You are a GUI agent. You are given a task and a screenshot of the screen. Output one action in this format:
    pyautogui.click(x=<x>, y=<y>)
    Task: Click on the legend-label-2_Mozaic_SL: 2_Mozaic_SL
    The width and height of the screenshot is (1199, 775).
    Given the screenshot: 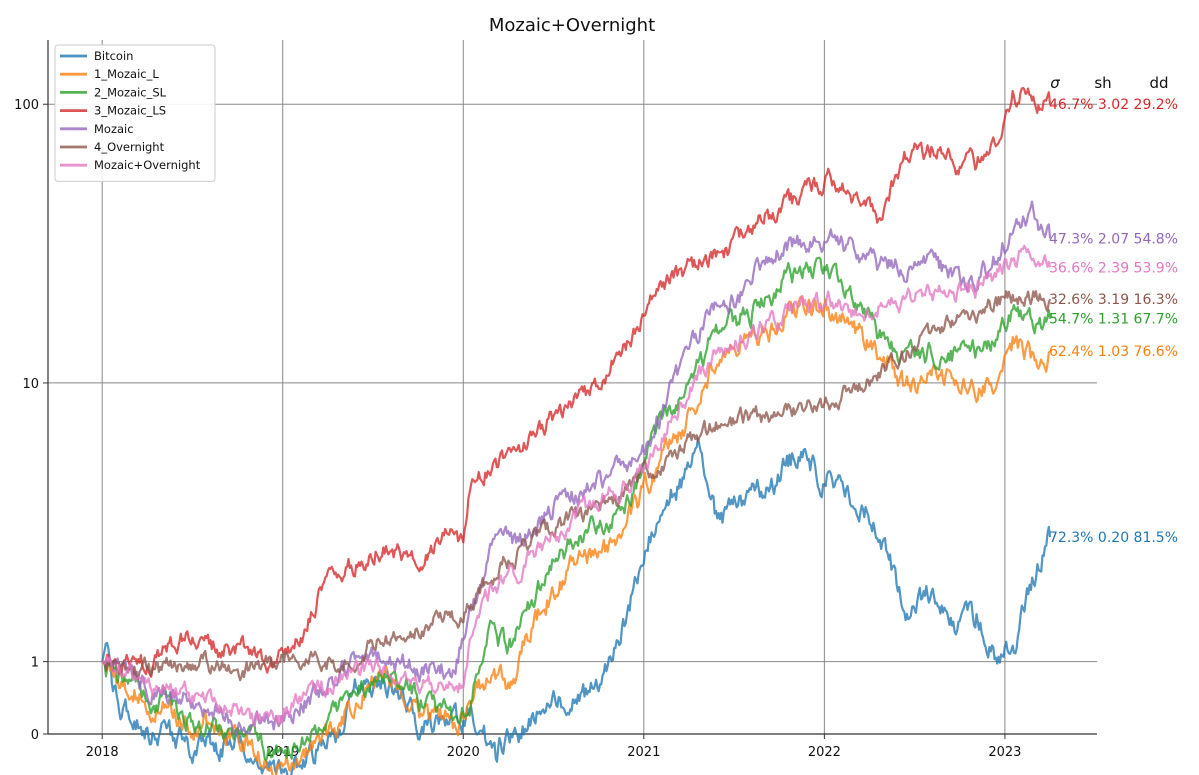 What is the action you would take?
    pyautogui.click(x=130, y=92)
    